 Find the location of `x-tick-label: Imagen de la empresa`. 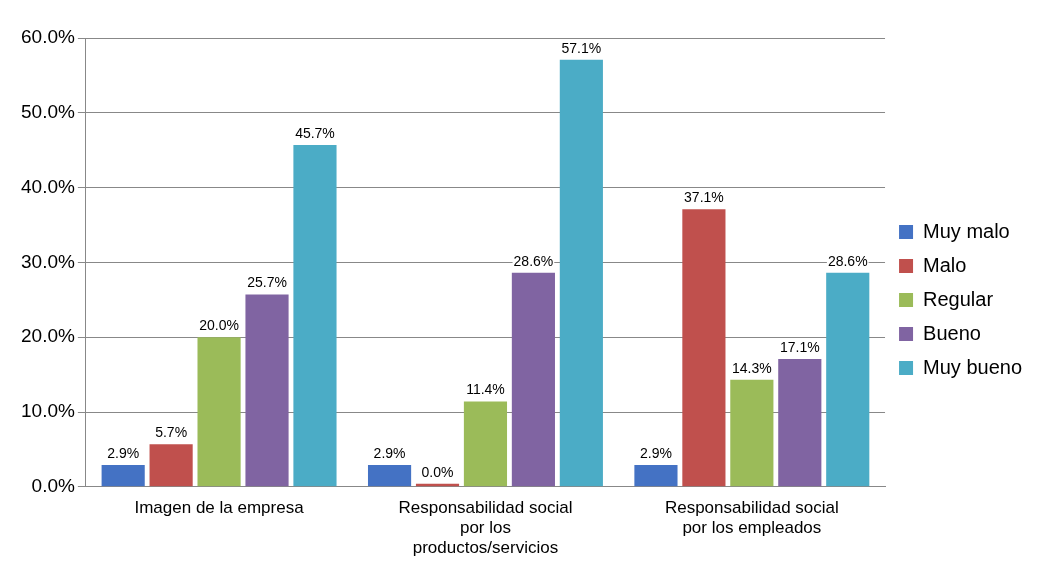

x-tick-label: Imagen de la empresa is located at coordinates (219, 507).